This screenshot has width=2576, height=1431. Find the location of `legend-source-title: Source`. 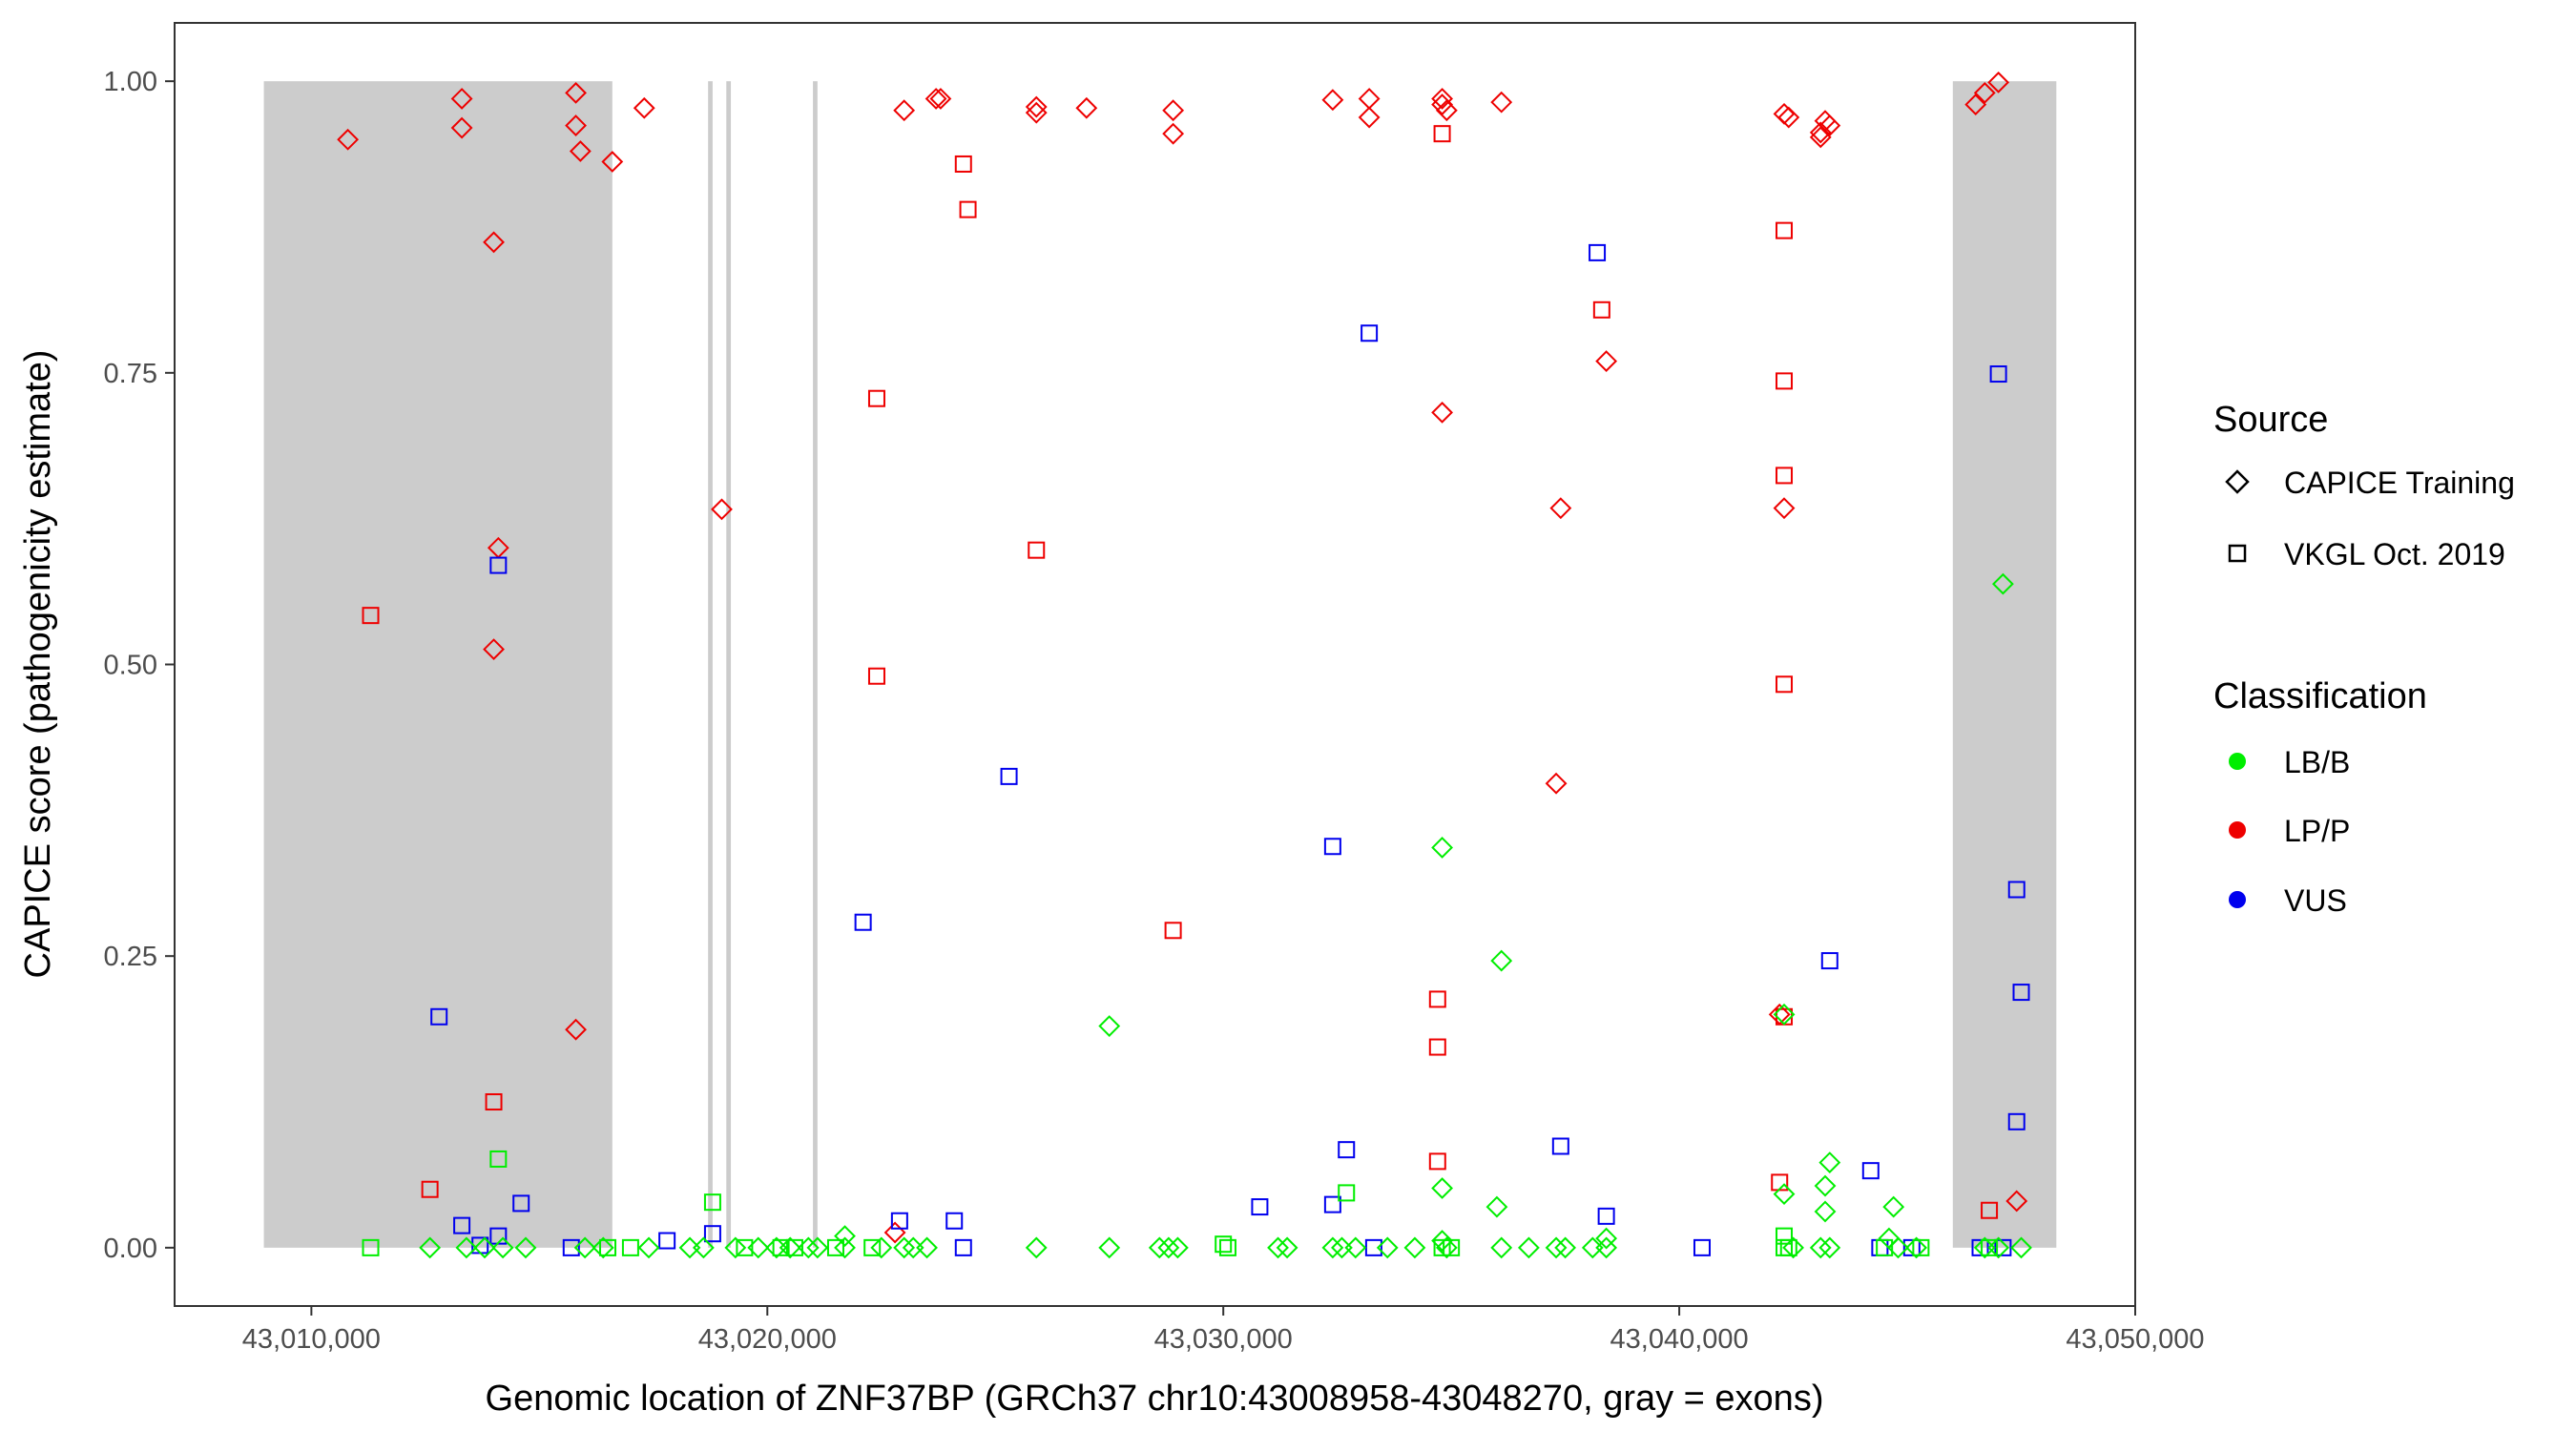

legend-source-title: Source is located at coordinates (2270, 420).